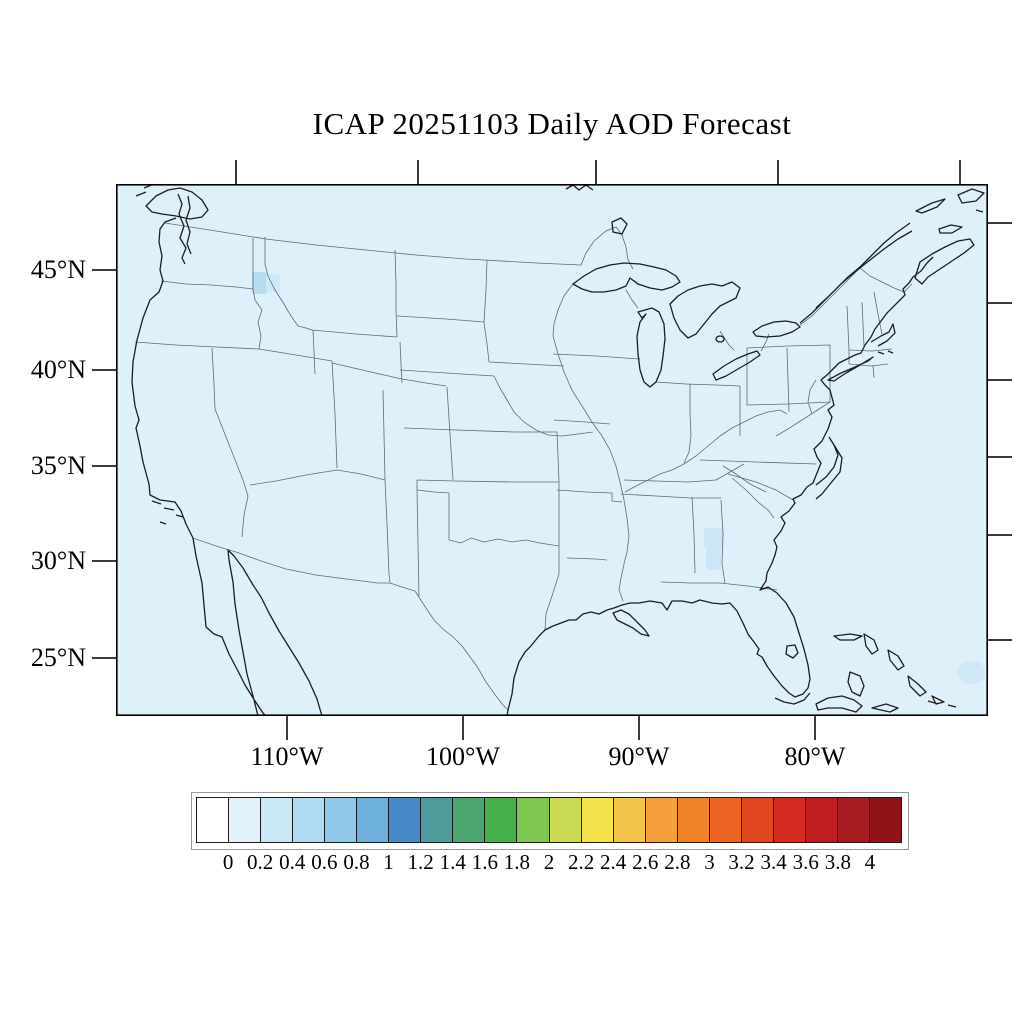  What do you see at coordinates (257, 626) in the screenshot?
I see `baja-coast` at bounding box center [257, 626].